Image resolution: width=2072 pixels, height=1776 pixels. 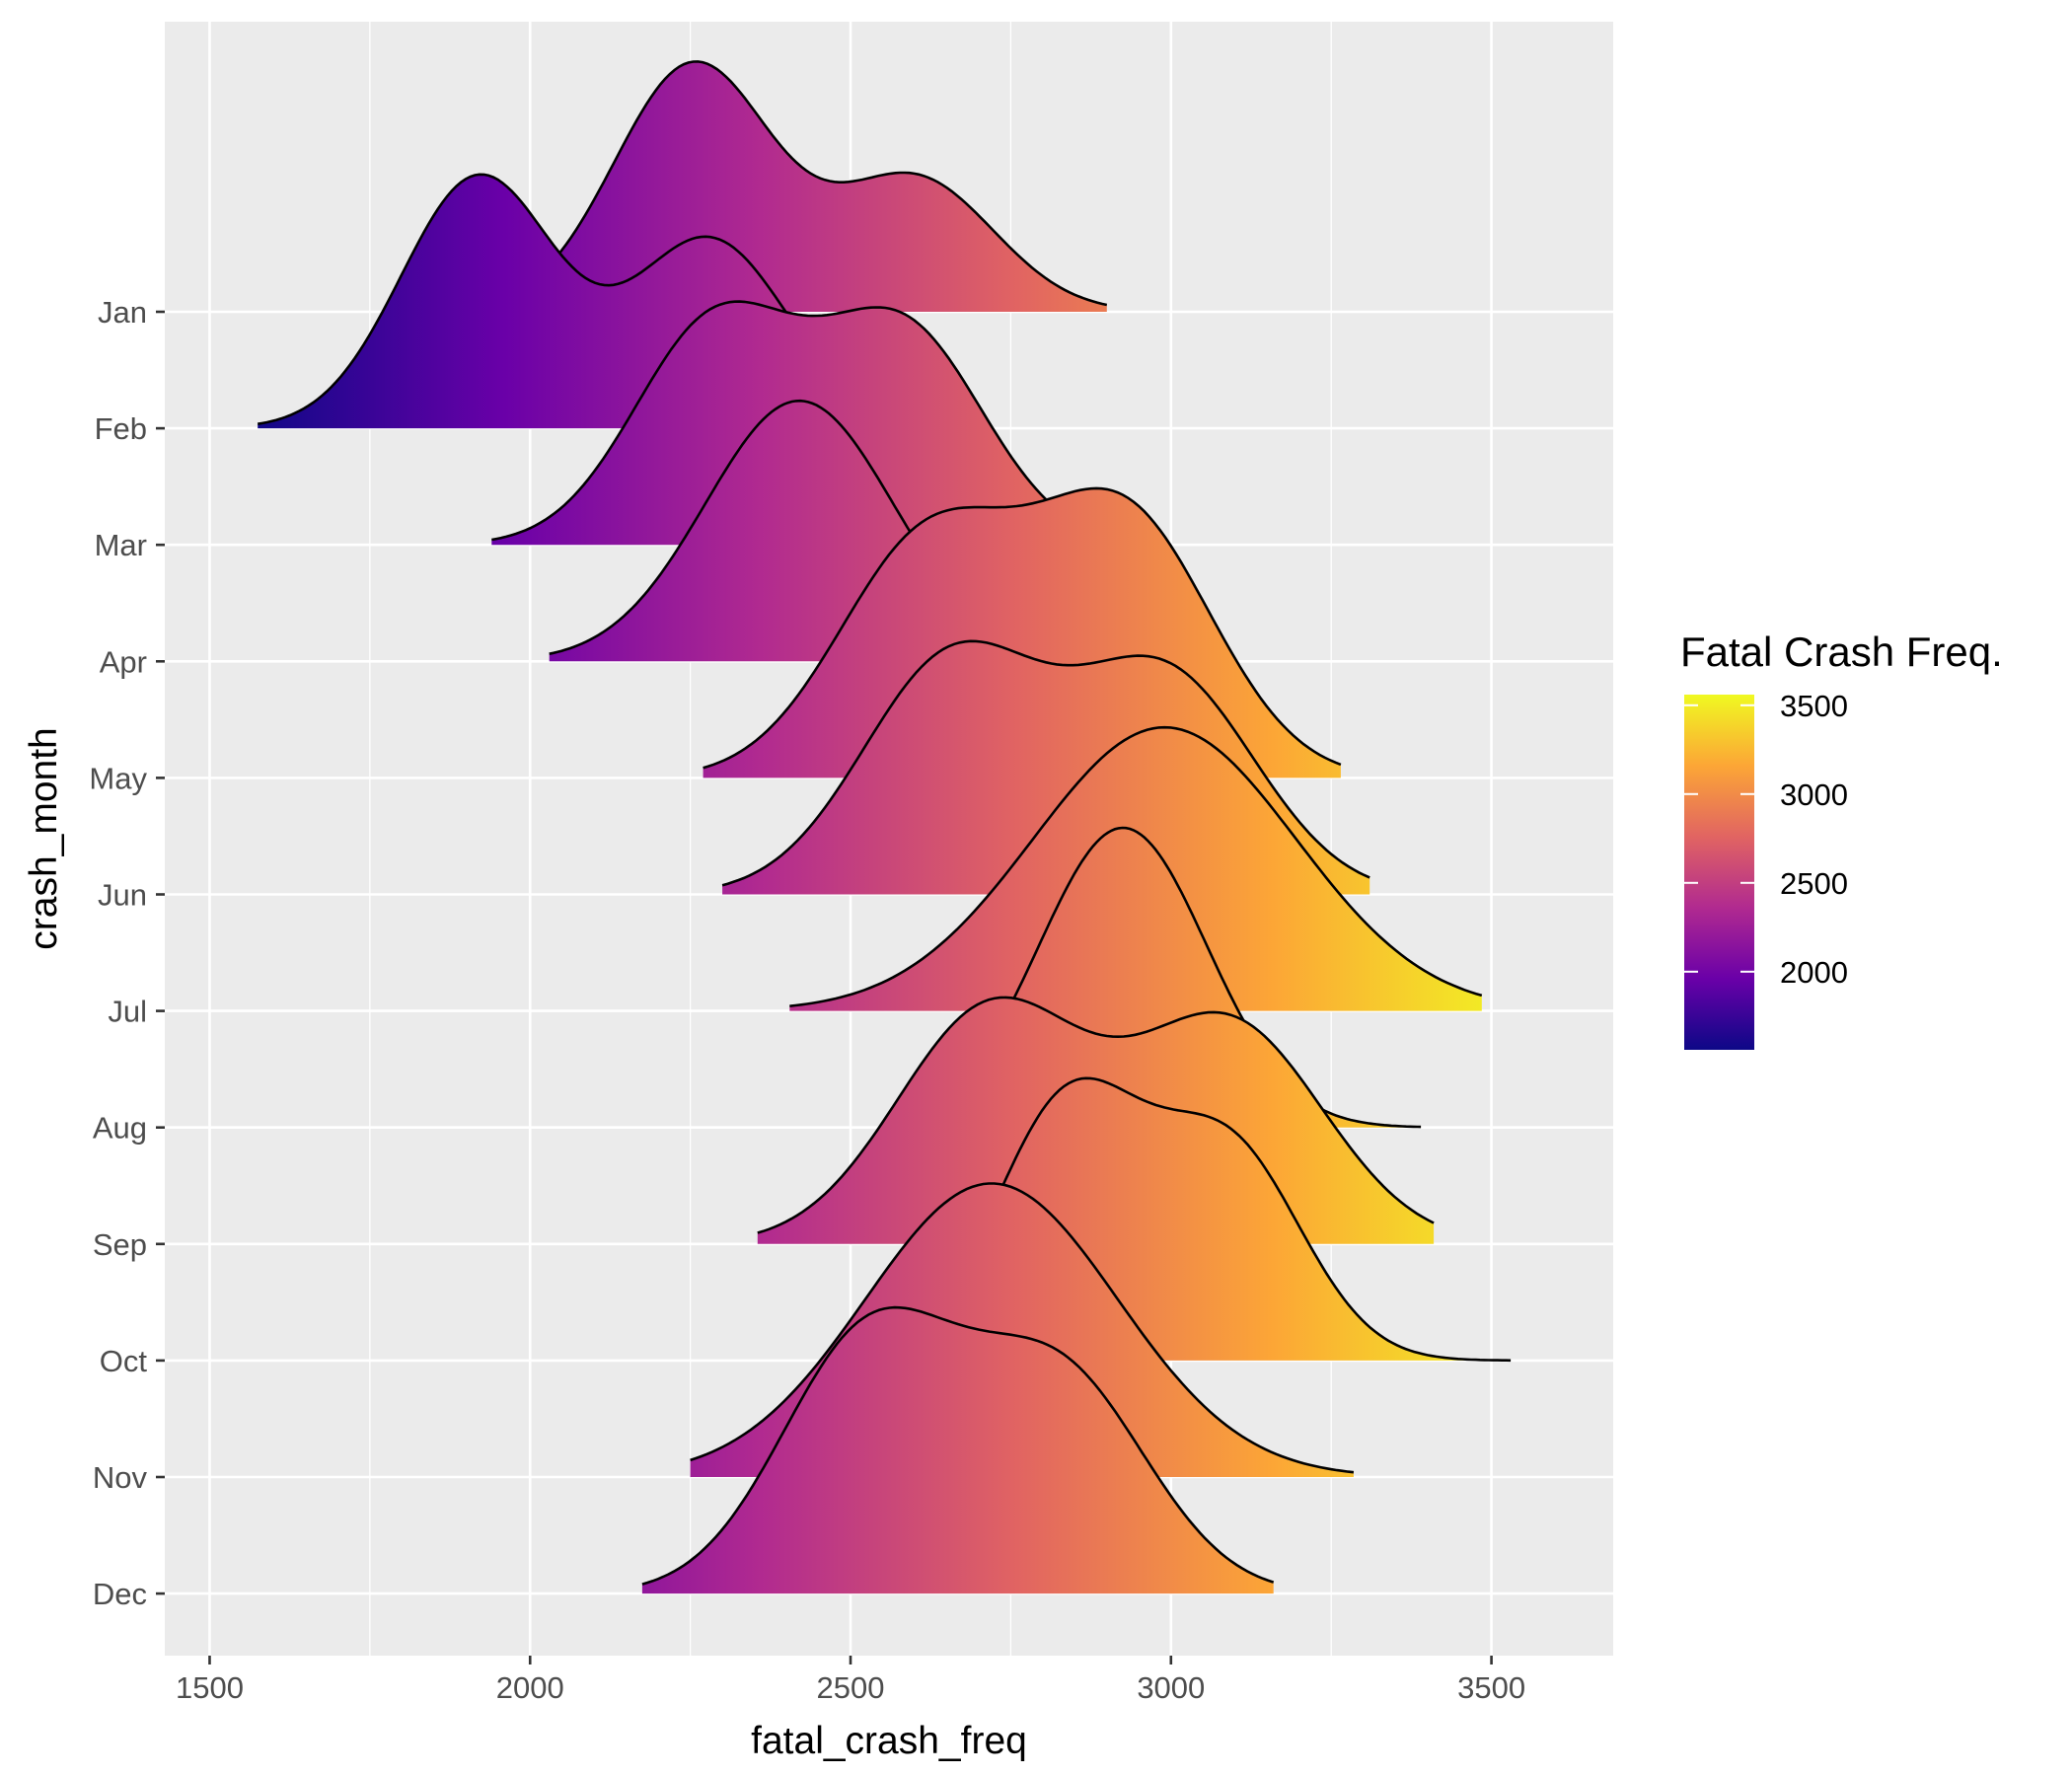 I want to click on y-axis-title: crash_month, so click(x=44, y=838).